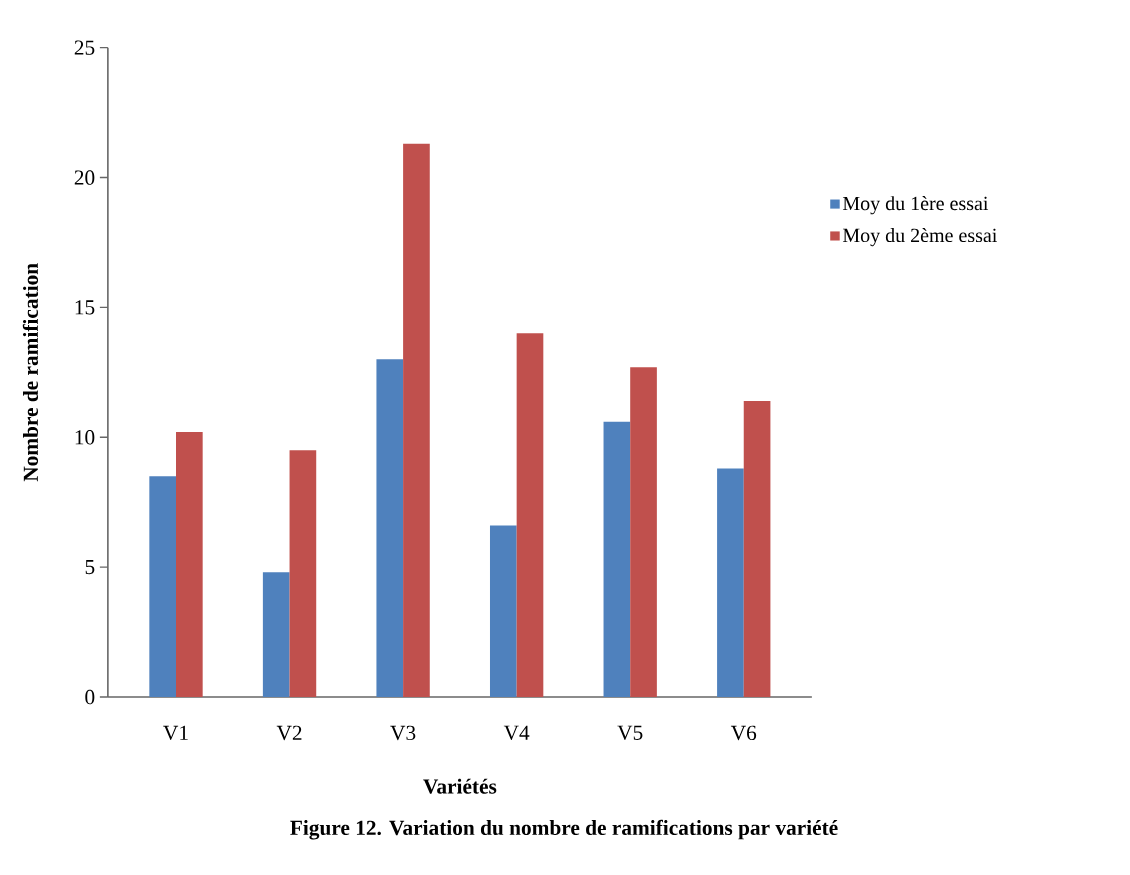 This screenshot has height=875, width=1130. I want to click on y-tick-label: 10, so click(85, 437).